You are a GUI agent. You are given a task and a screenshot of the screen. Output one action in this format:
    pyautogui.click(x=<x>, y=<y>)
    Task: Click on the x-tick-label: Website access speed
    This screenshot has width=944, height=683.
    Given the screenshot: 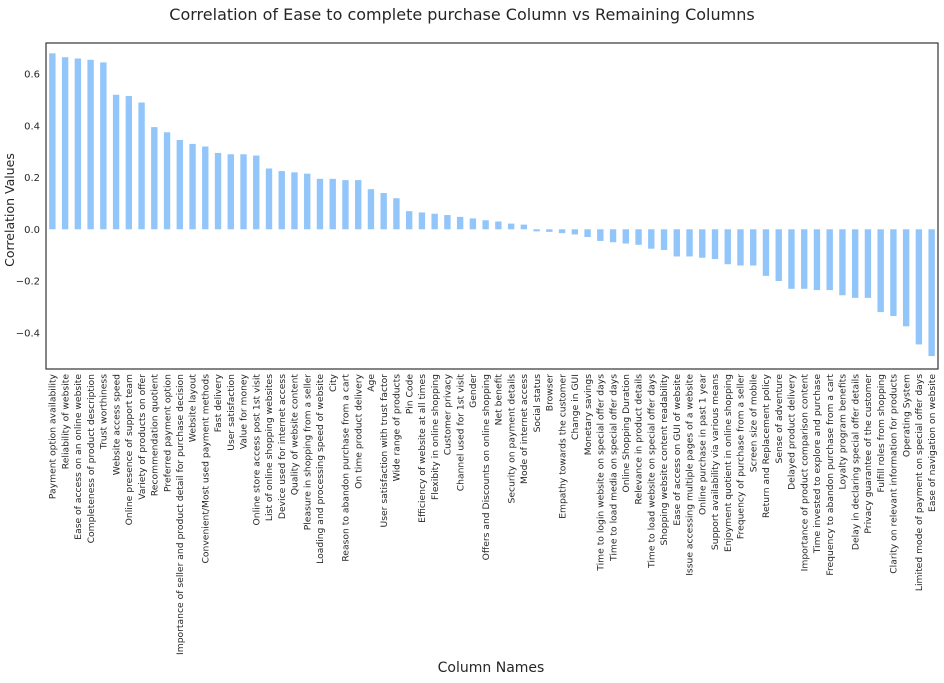 What is the action you would take?
    pyautogui.click(x=116, y=424)
    